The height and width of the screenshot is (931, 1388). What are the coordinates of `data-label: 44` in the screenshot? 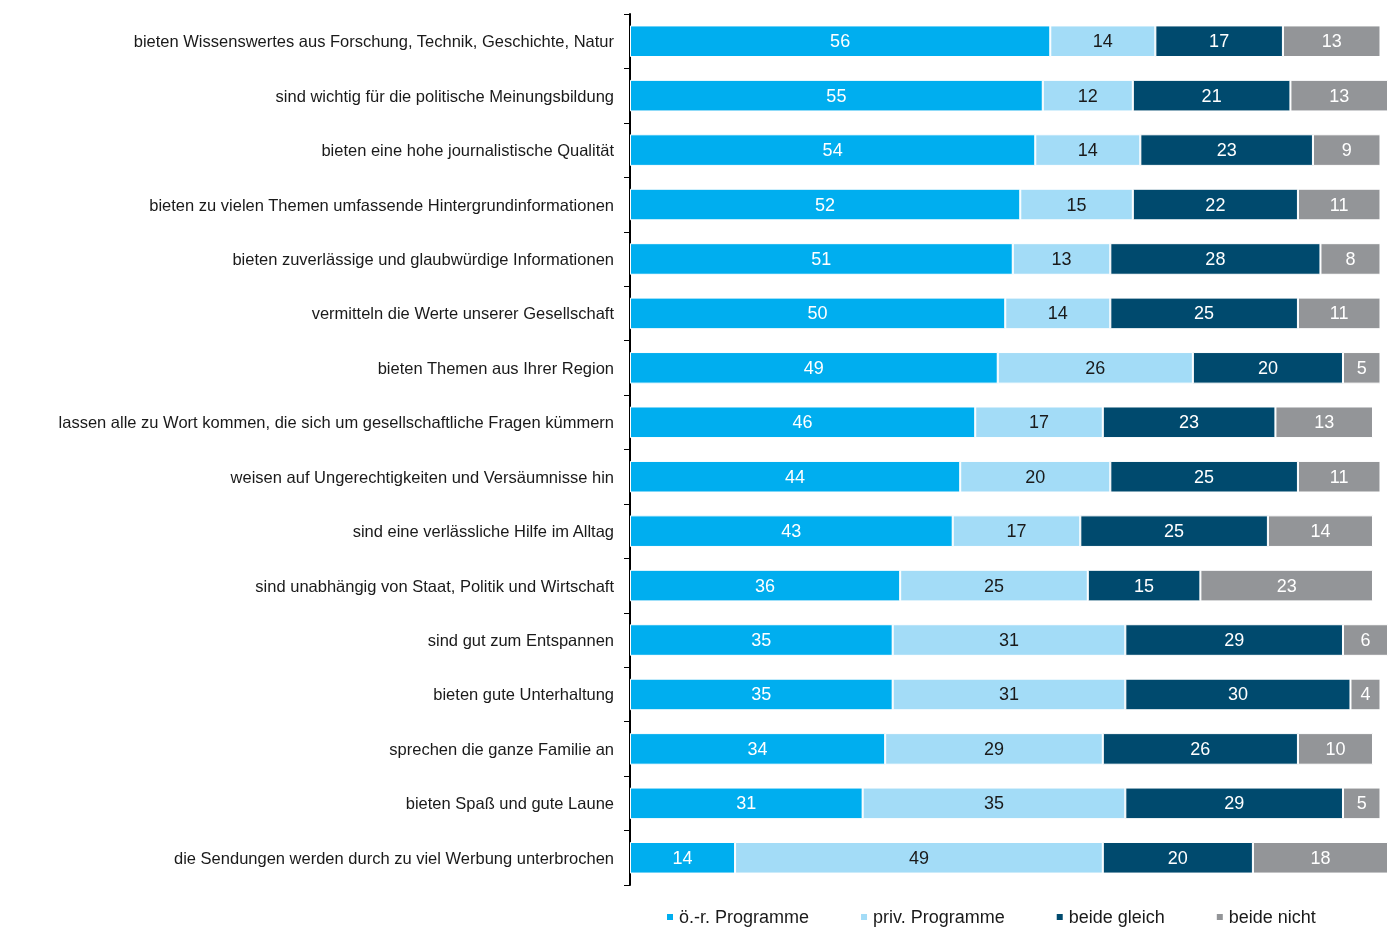 It's located at (795, 476).